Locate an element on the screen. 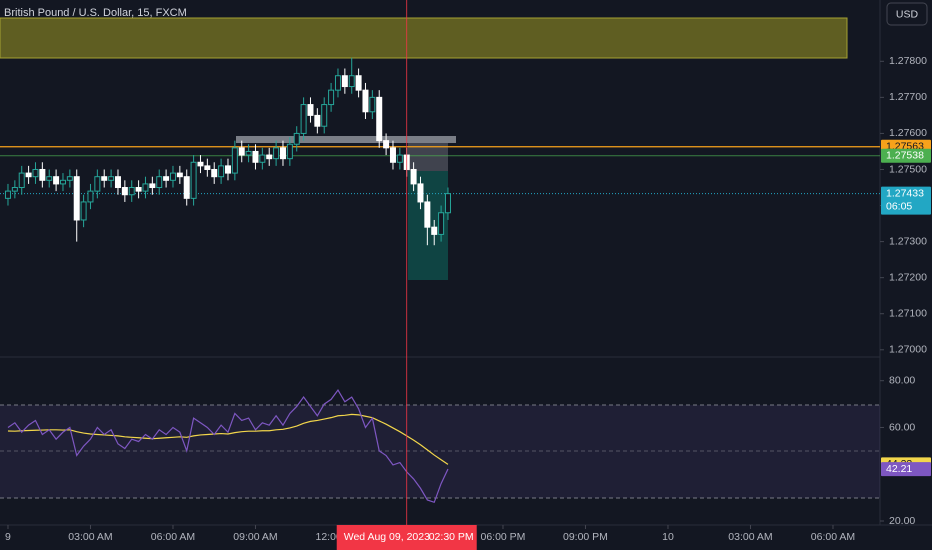 The height and width of the screenshot is (550, 932). y-tick-label: 1.27100 is located at coordinates (908, 314).